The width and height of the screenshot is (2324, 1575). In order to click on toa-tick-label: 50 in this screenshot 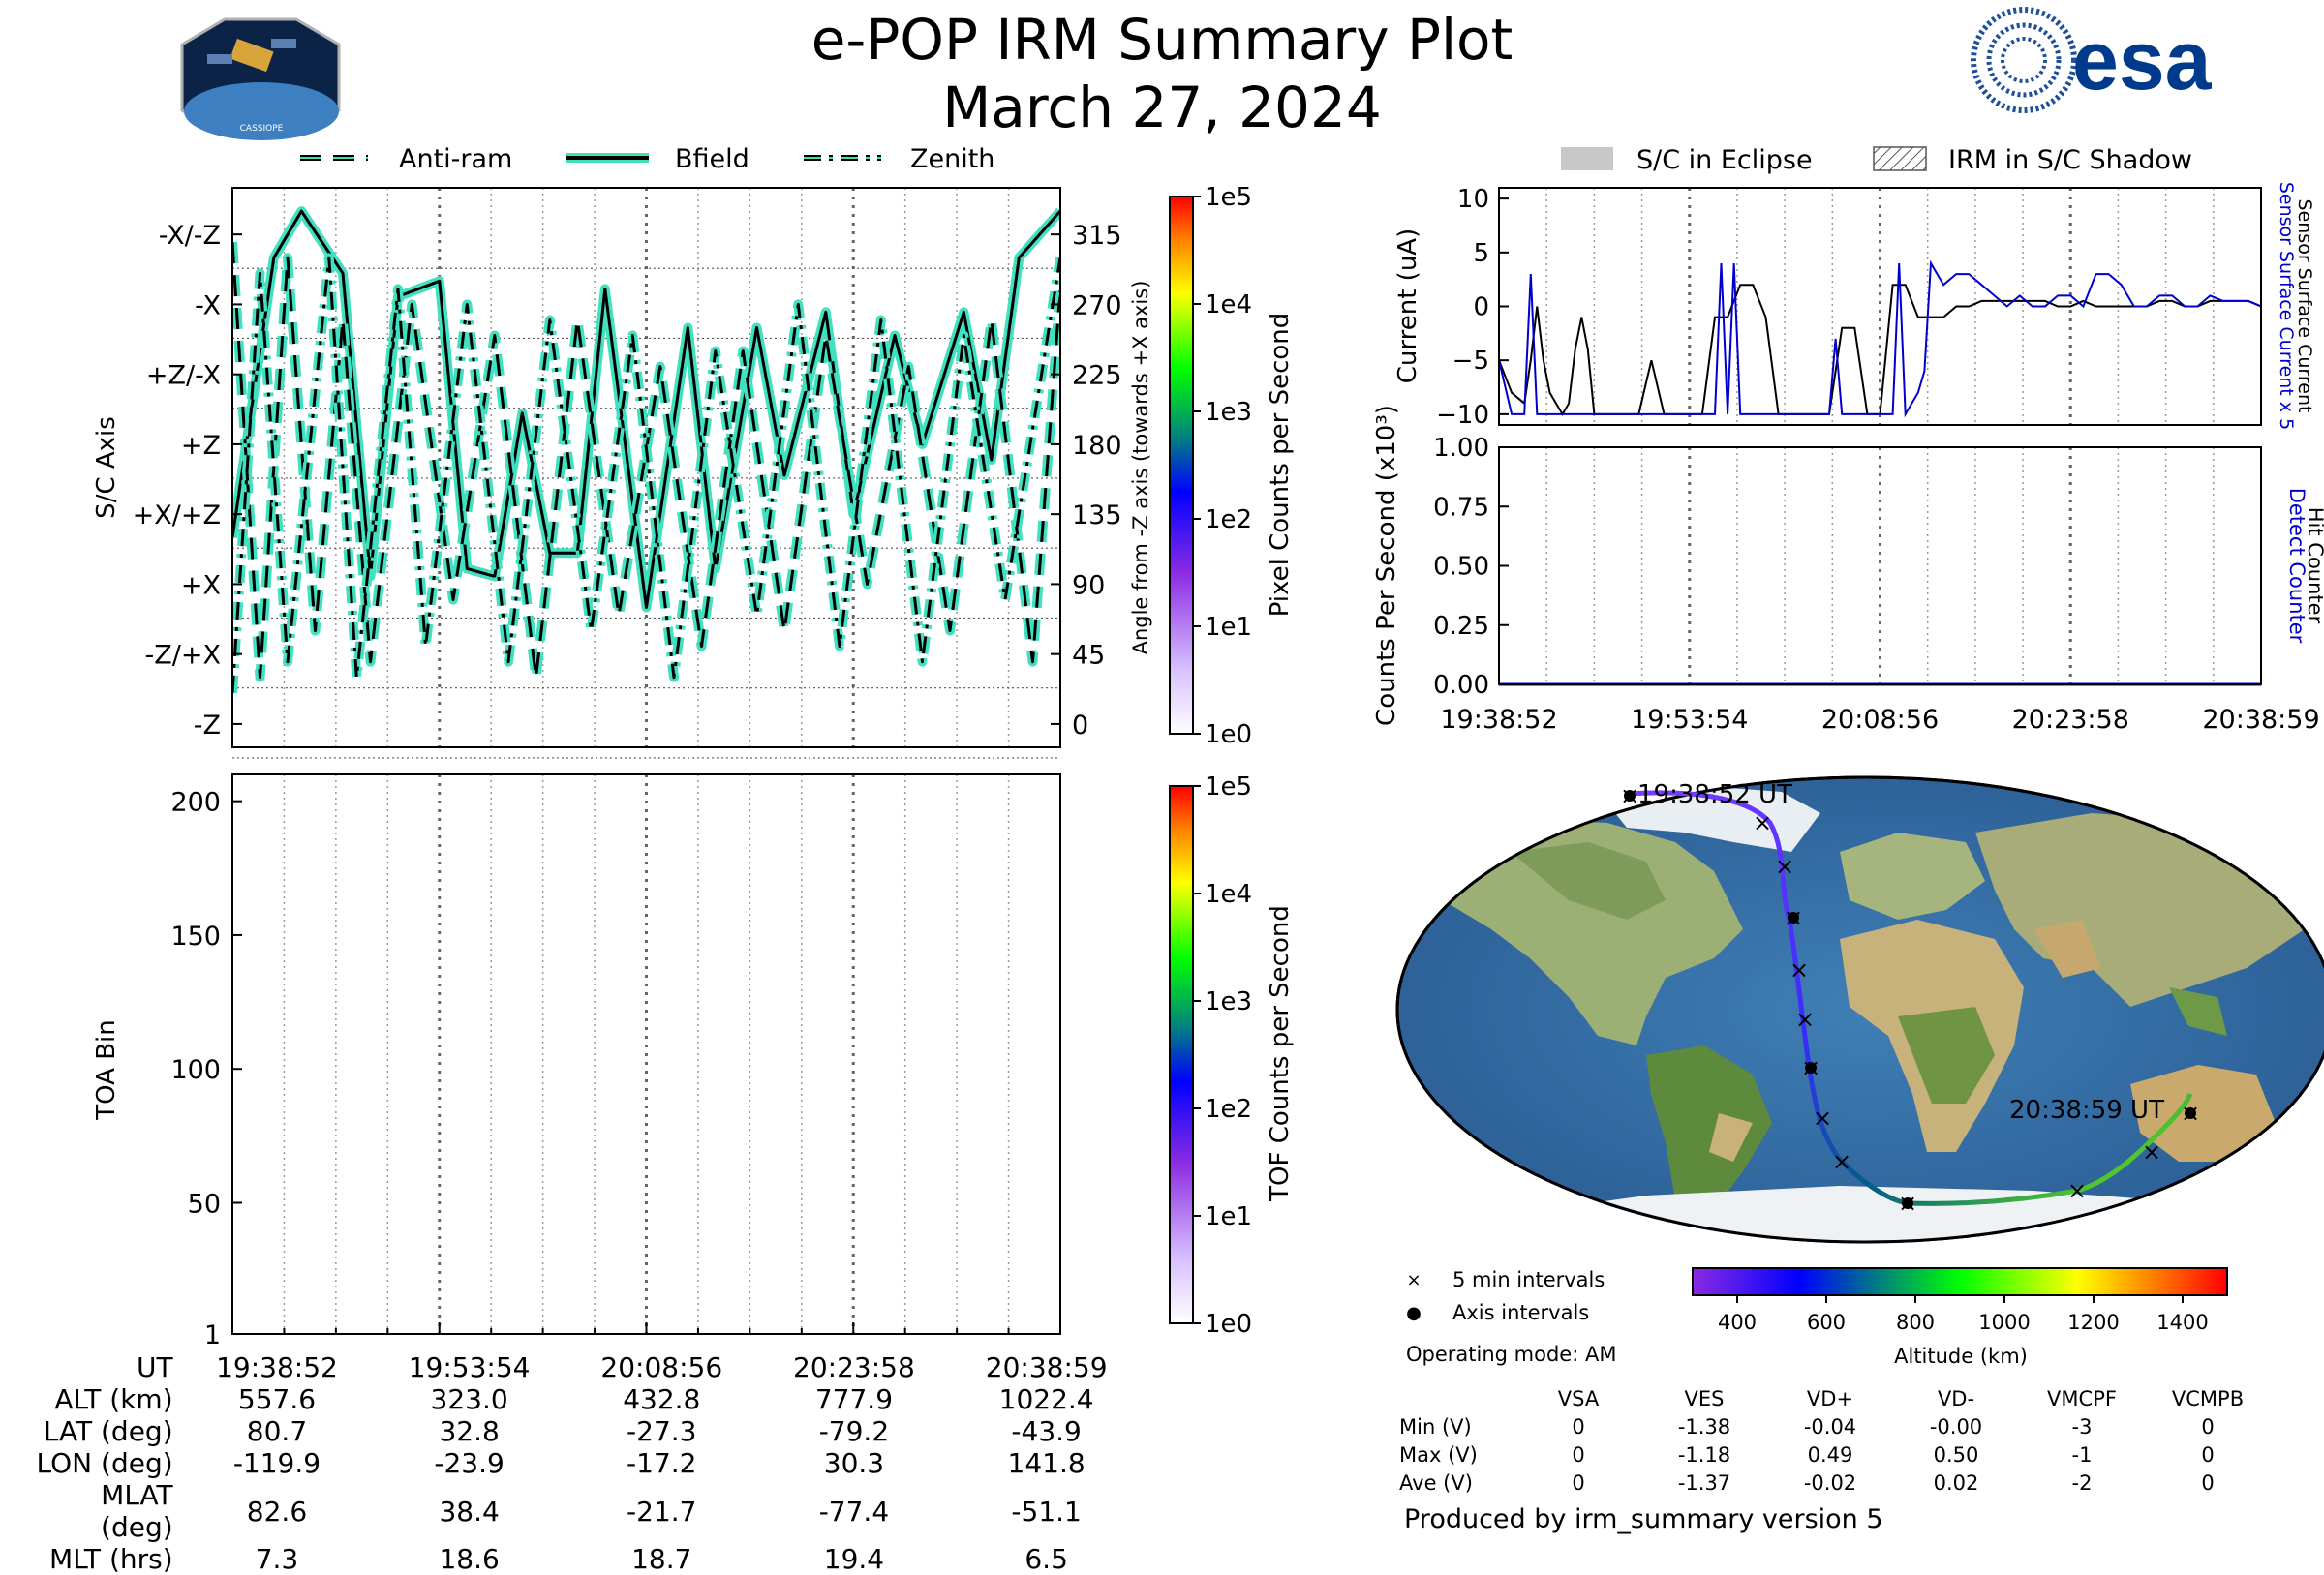, I will do `click(205, 1204)`.